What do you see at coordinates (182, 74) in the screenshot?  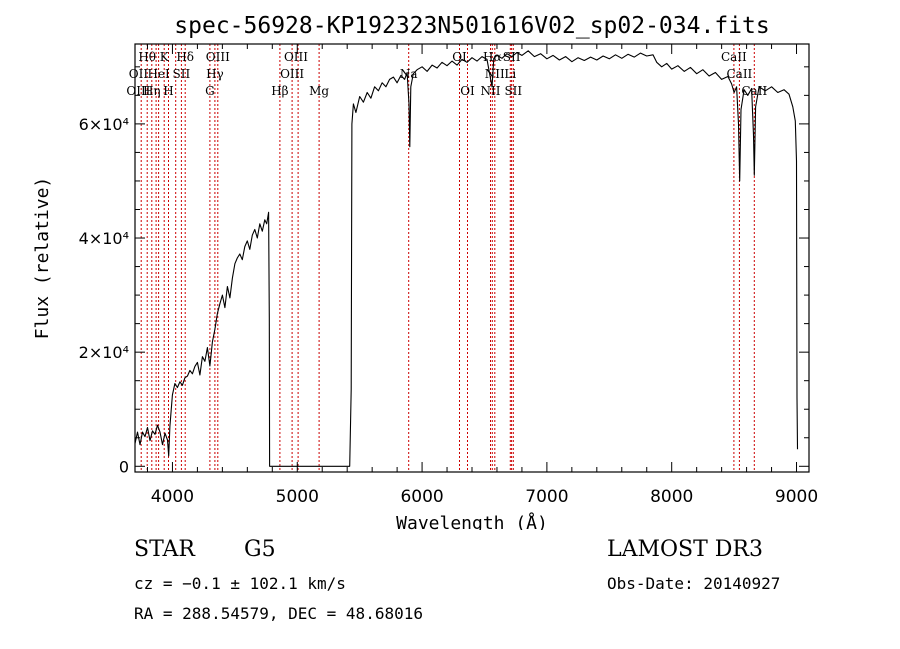 I see `line-label-11: SII` at bounding box center [182, 74].